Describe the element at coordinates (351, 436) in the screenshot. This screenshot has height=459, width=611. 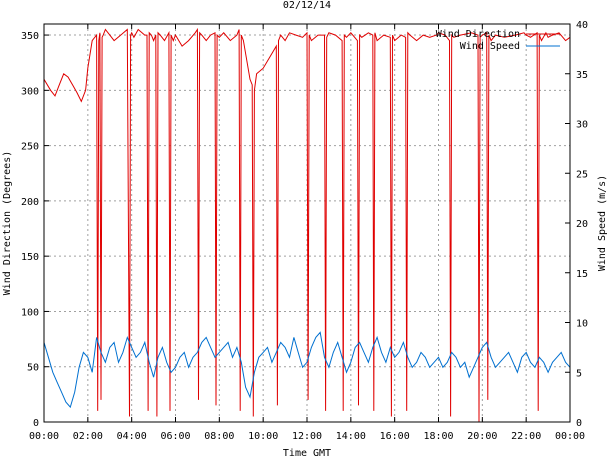
I see `x-tick-label-7: 14:00` at that location.